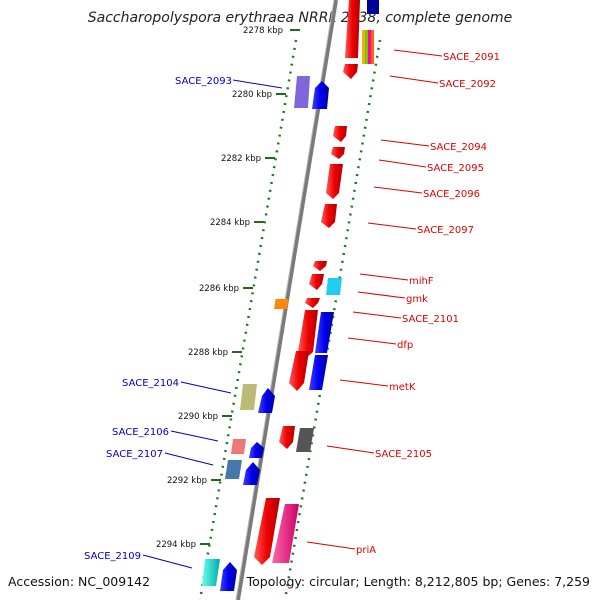 This screenshot has height=600, width=600. What do you see at coordinates (285, 533) in the screenshot?
I see `gene-pria` at bounding box center [285, 533].